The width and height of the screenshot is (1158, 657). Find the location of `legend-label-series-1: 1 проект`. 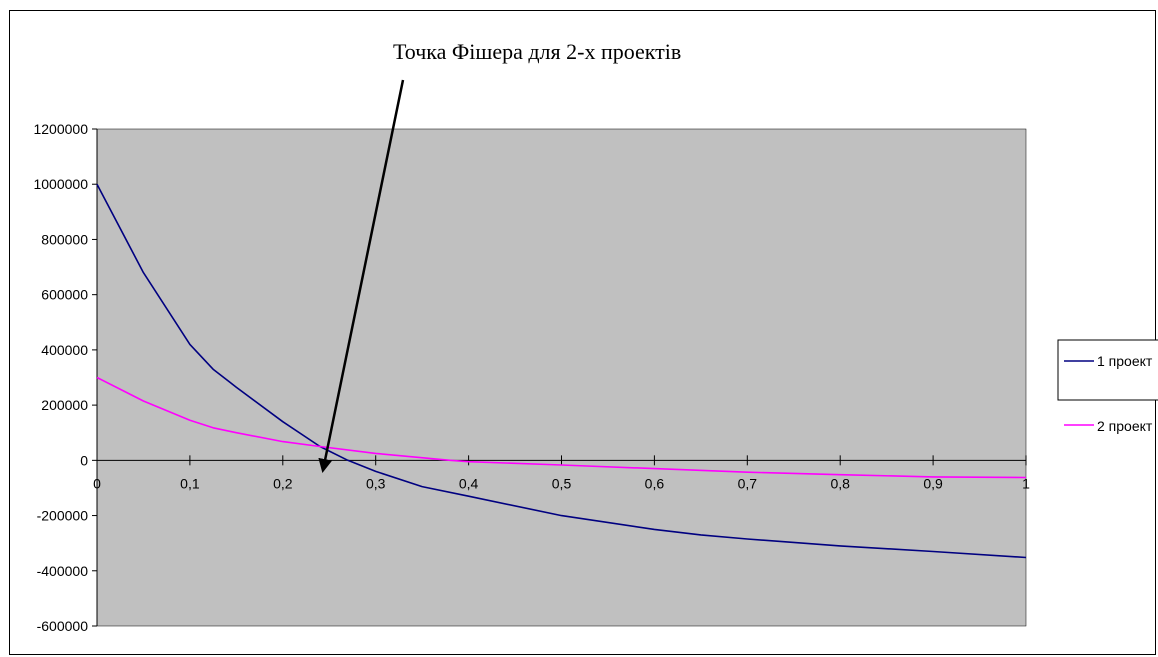

legend-label-series-1: 1 проект is located at coordinates (1125, 361).